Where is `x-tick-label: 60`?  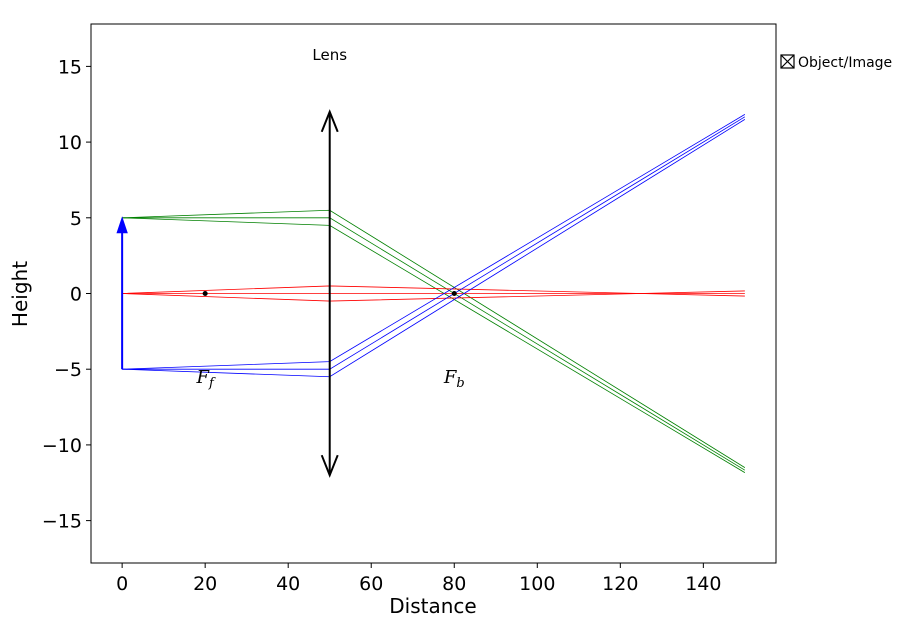
x-tick-label: 60 is located at coordinates (371, 584).